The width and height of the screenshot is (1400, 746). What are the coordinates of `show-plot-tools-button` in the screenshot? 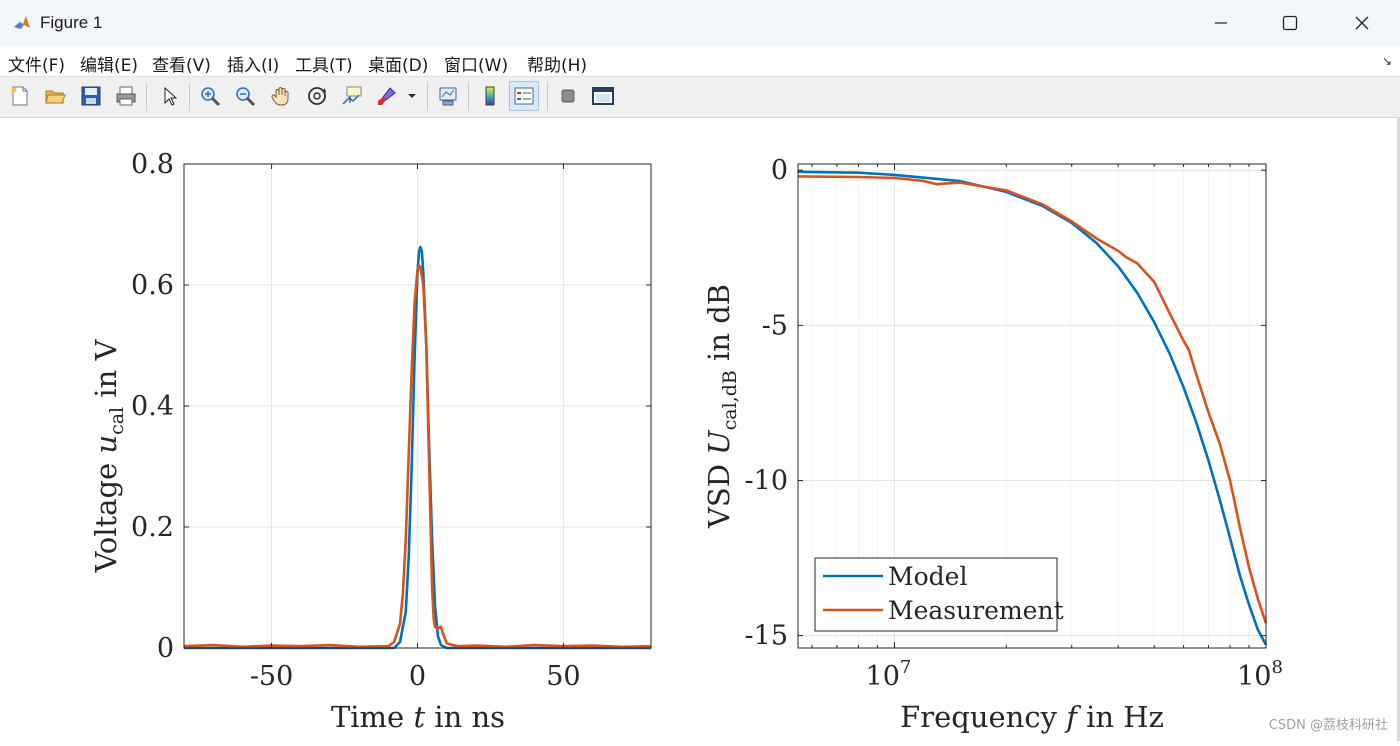 It's located at (603, 96).